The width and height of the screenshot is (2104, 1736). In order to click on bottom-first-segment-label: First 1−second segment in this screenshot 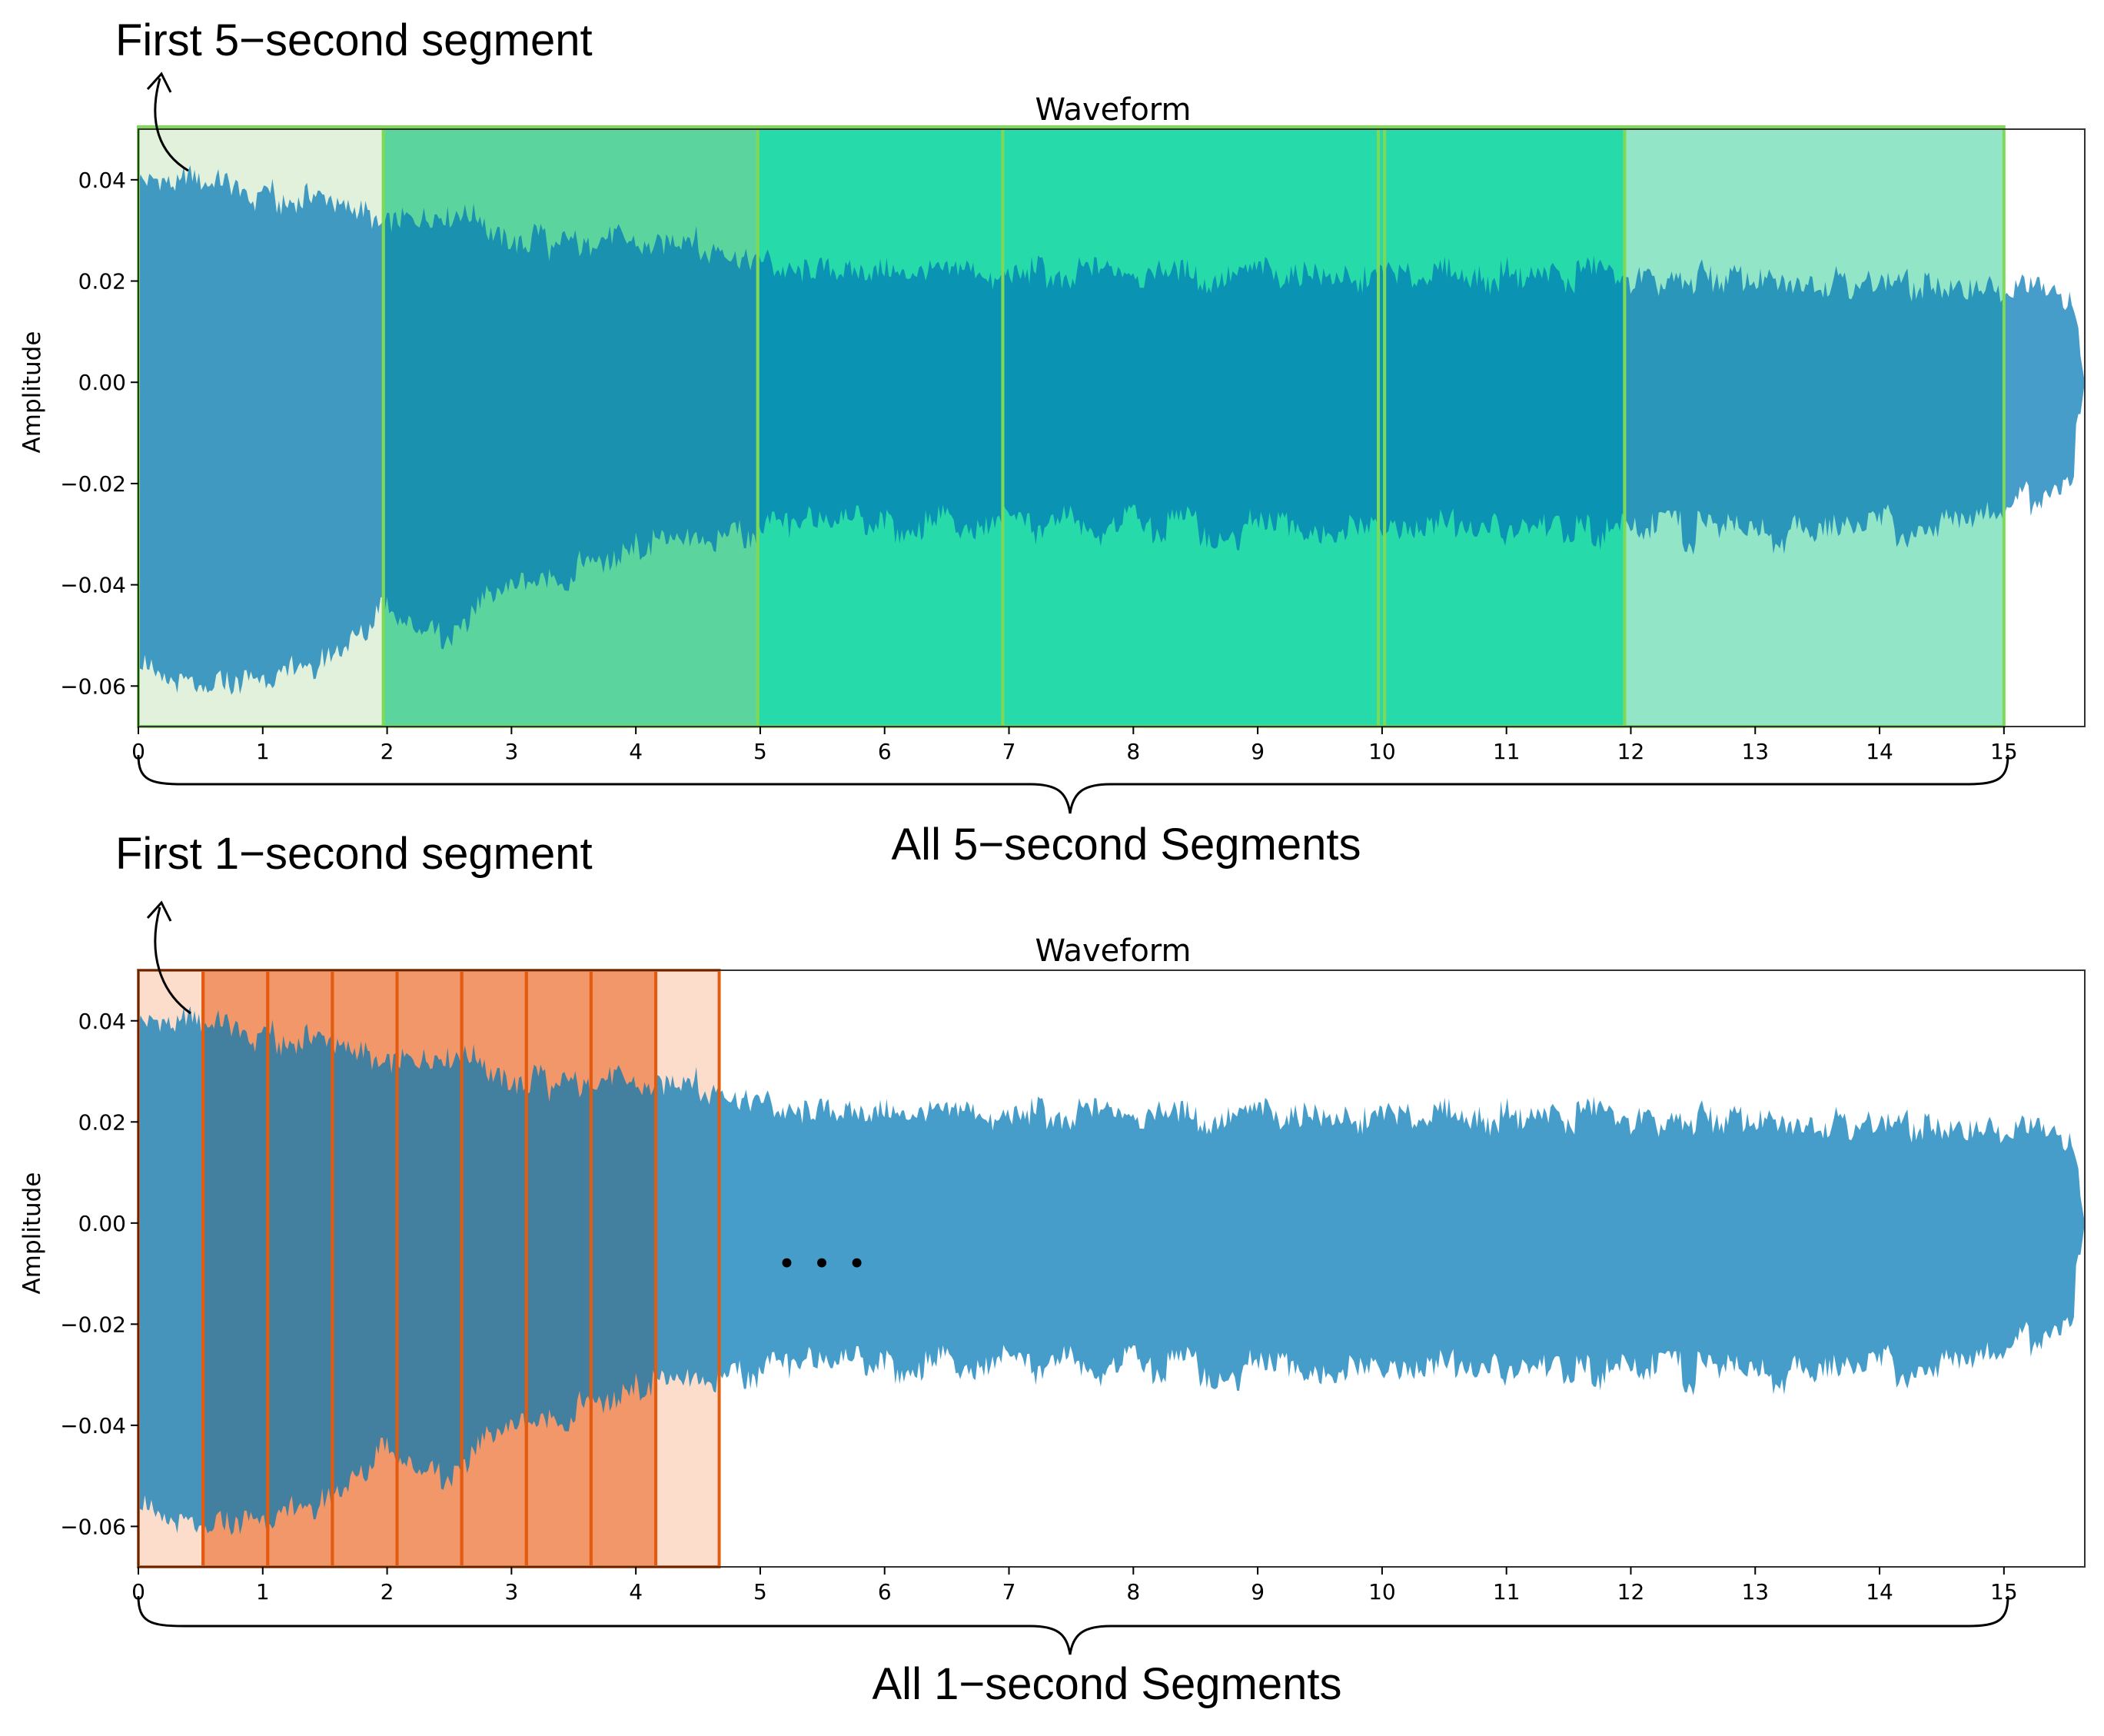, I will do `click(354, 854)`.